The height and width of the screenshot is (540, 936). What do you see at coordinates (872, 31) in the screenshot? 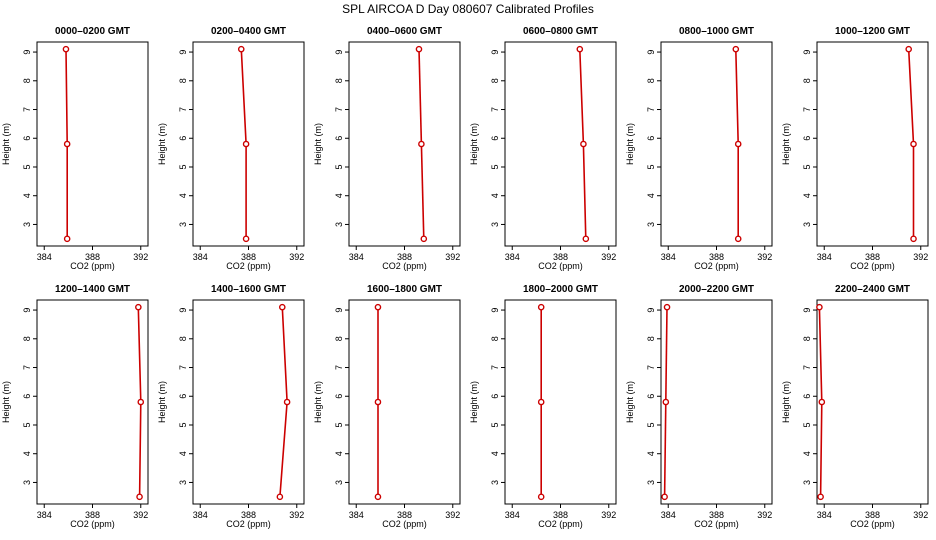
I see `panel-title: 1000–1200 GMT` at bounding box center [872, 31].